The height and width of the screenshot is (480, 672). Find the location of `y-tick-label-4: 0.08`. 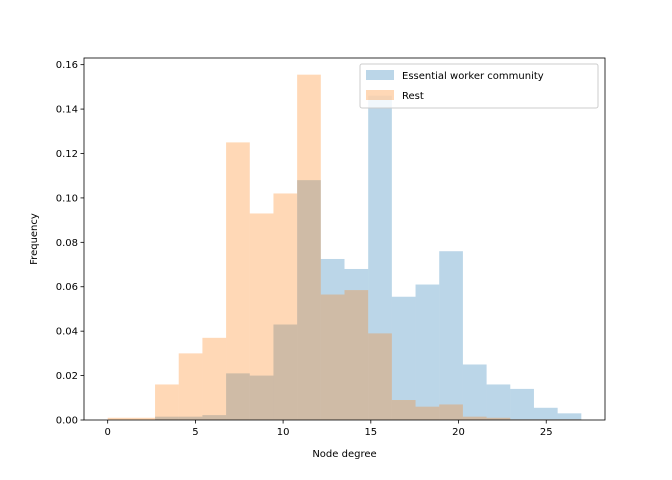

y-tick-label-4: 0.08 is located at coordinates (67, 243).